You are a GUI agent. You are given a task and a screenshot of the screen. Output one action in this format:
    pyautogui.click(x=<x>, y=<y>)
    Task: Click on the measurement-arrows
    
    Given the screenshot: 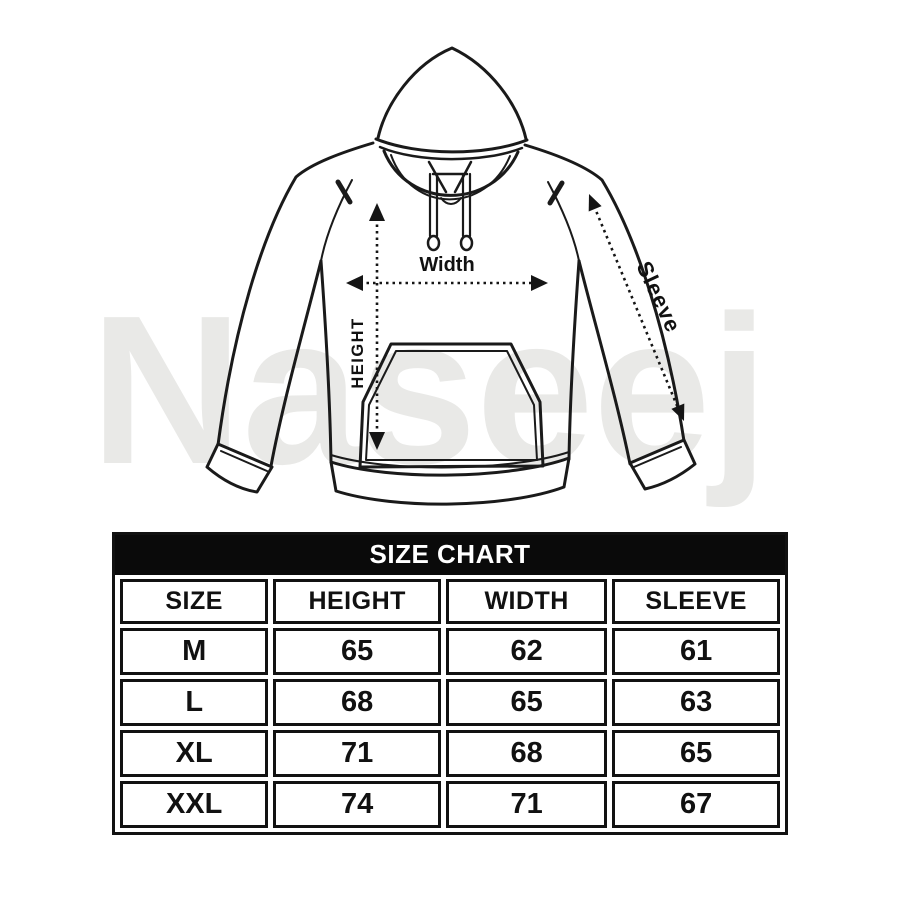 What is the action you would take?
    pyautogui.click(x=520, y=320)
    